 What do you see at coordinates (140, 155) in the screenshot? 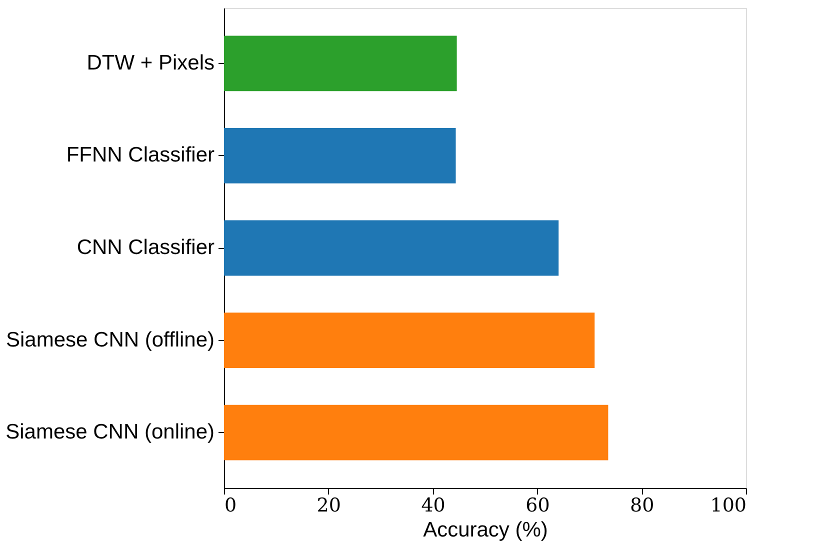
I see `y-tick-label: FFNN Classifier` at bounding box center [140, 155].